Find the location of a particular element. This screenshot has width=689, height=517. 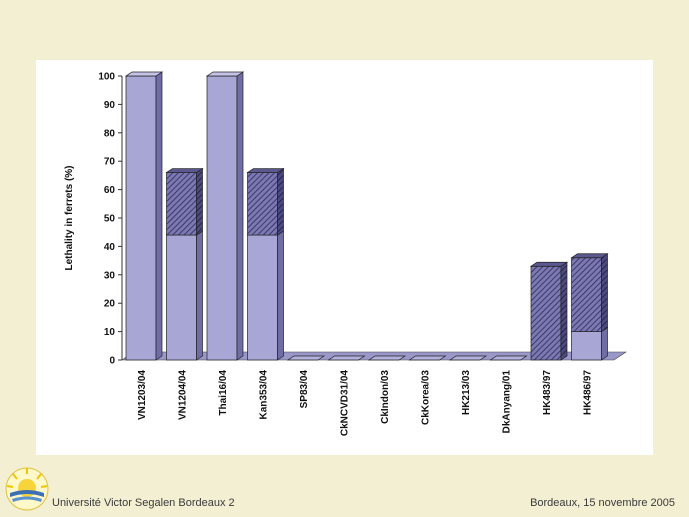

x-tick-label: Thai16/04 is located at coordinates (223, 393).